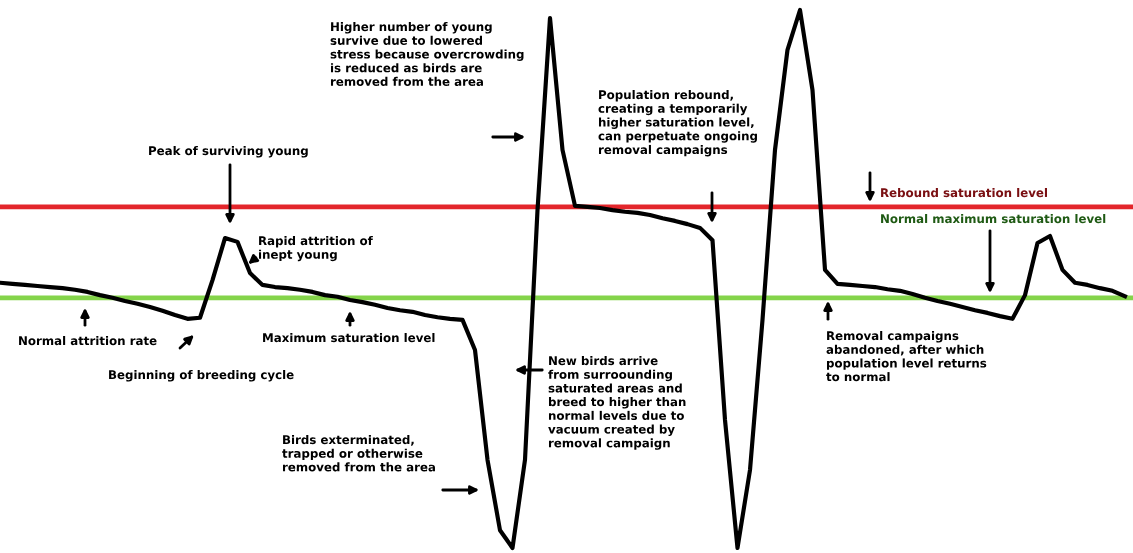  I want to click on annotation: Removal campaigns abandoned, after which population level returns to normal, so click(906, 356).